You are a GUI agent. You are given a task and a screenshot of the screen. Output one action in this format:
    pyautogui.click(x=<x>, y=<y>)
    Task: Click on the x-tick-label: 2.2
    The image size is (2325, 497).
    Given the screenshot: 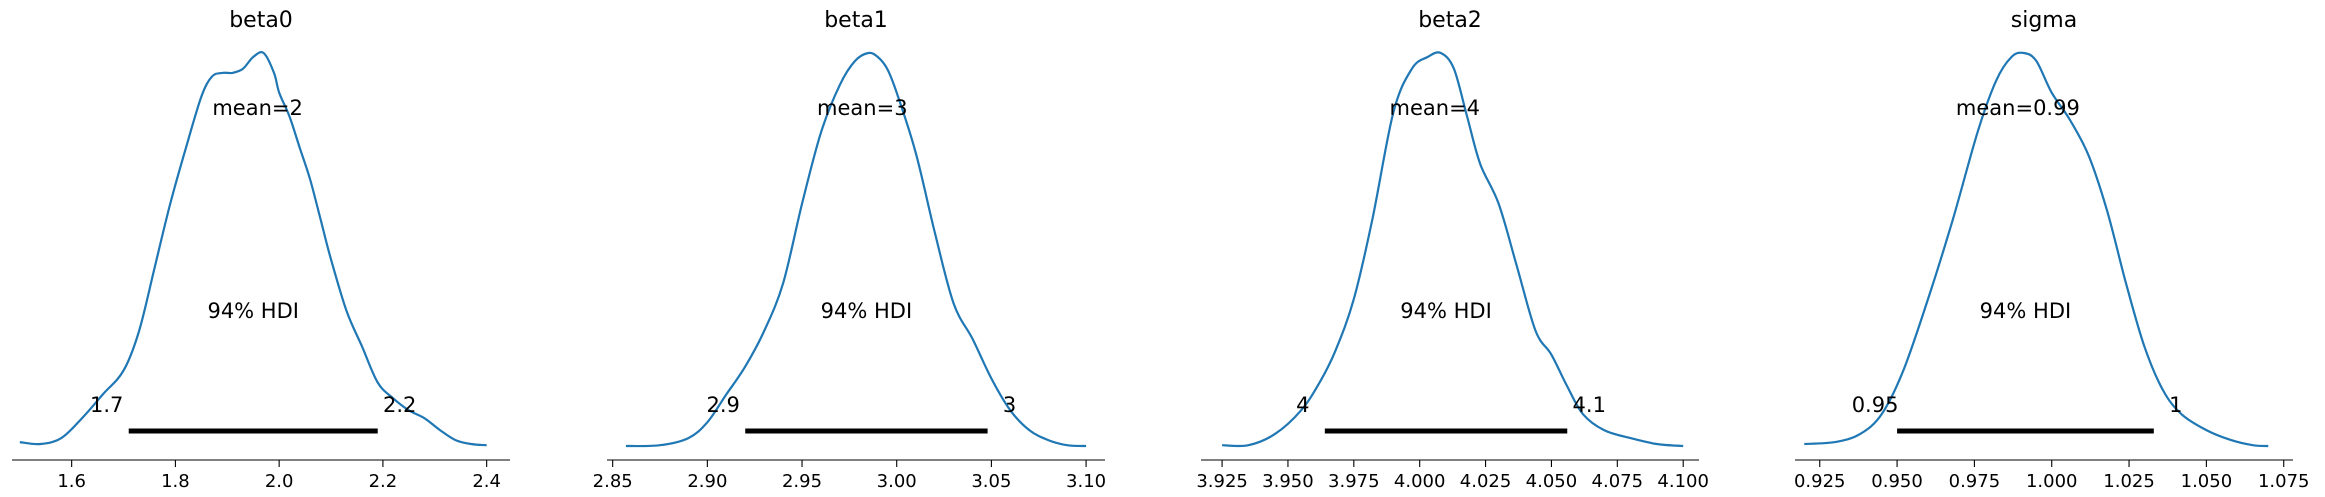 What is the action you would take?
    pyautogui.click(x=383, y=481)
    